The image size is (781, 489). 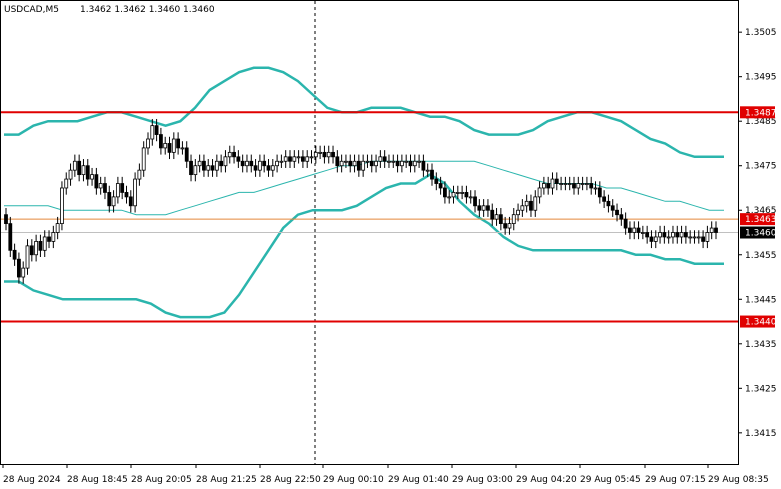 I want to click on y-tick-label: 1.3495, so click(x=761, y=78).